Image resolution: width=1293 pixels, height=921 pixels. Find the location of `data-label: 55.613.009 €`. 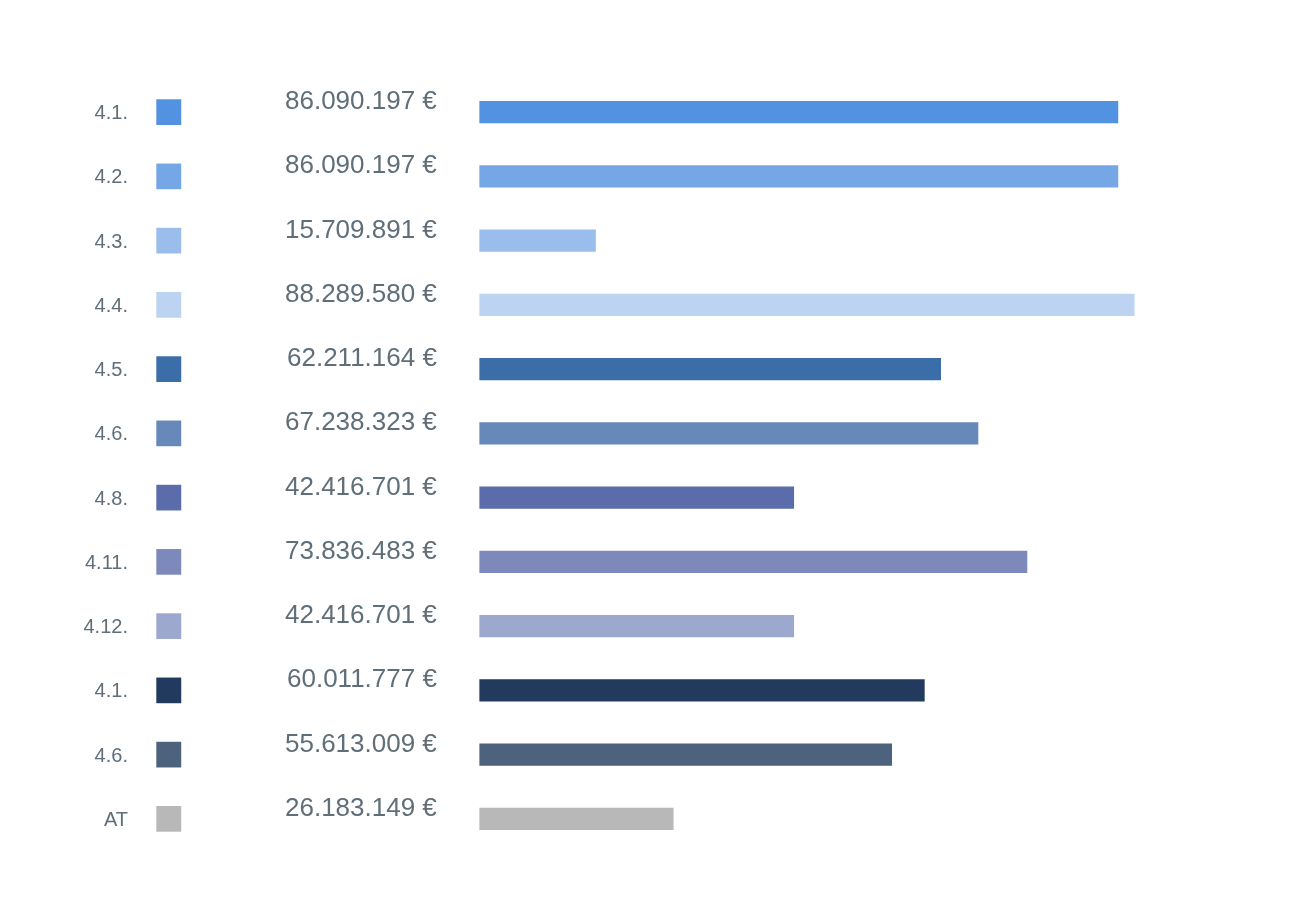

data-label: 55.613.009 € is located at coordinates (361, 743).